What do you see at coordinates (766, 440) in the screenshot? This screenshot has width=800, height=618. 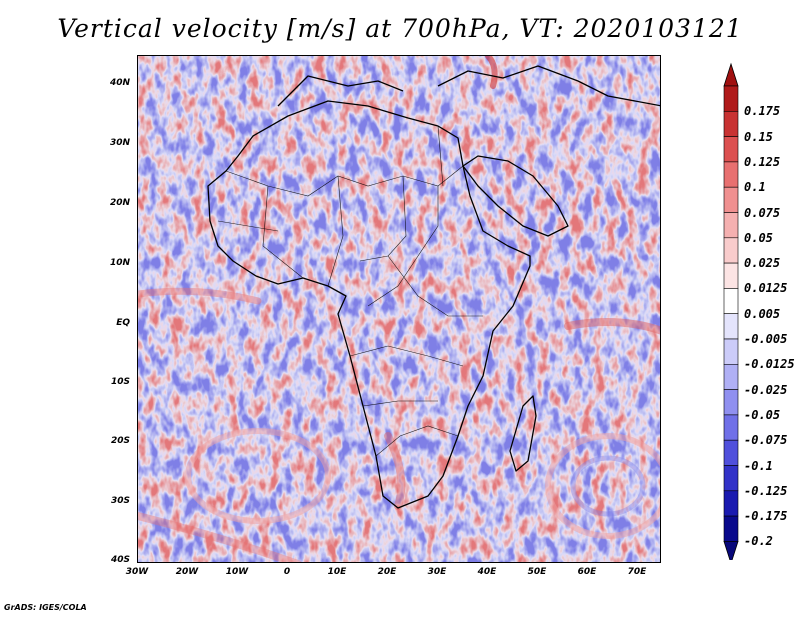 I see `colorbar-tick-label: -0.075` at bounding box center [766, 440].